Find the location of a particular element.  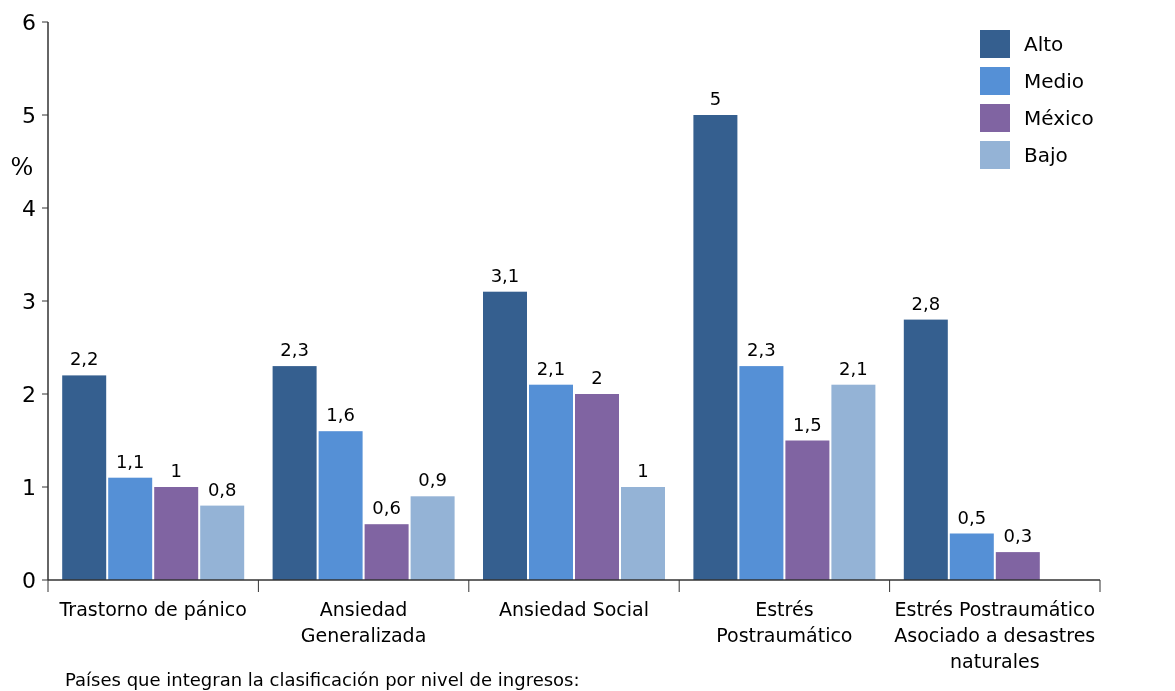

legend-label: Alto is located at coordinates (1044, 44).